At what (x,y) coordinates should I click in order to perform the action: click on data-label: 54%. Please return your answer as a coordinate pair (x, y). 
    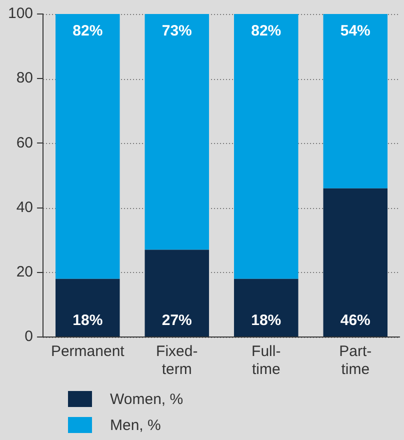
    Looking at the image, I should click on (355, 31).